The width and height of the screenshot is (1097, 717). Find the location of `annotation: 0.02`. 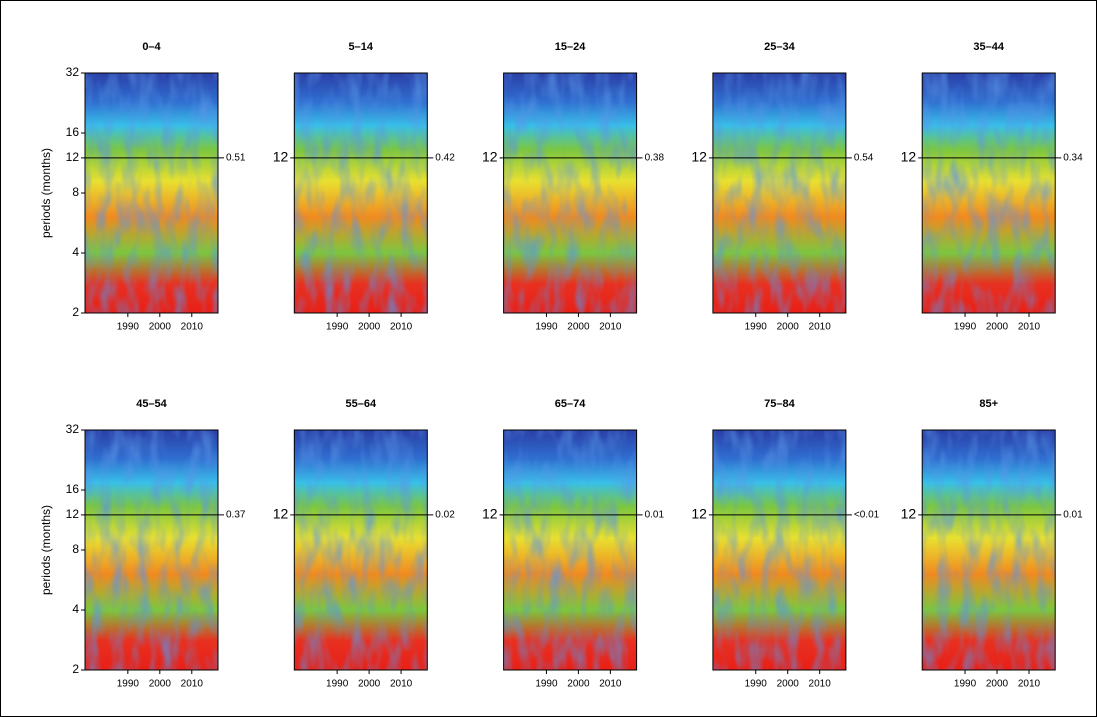

annotation: 0.02 is located at coordinates (445, 515).